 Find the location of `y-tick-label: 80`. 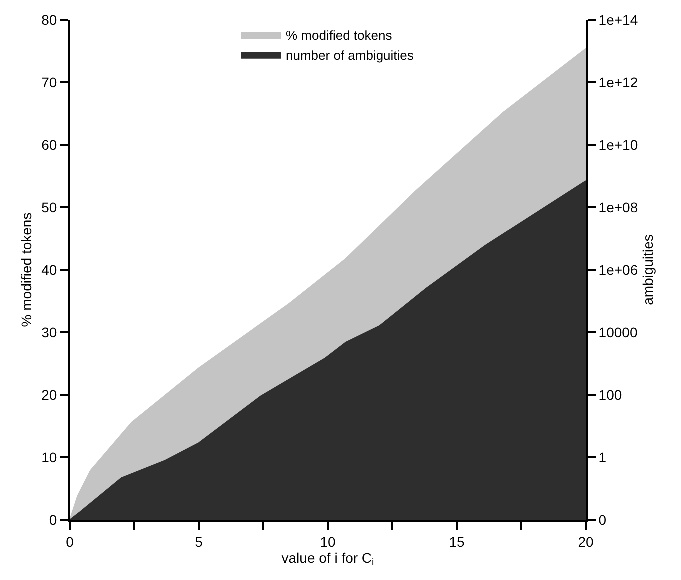

y-tick-label: 80 is located at coordinates (50, 20).